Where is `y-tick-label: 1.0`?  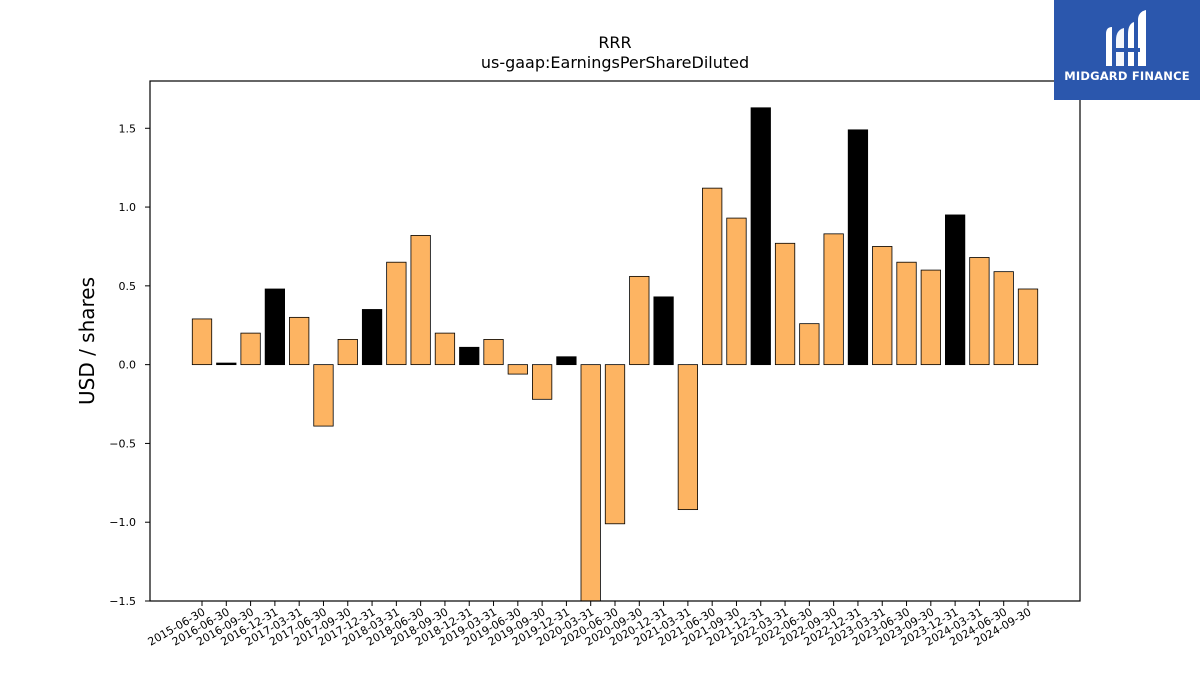 y-tick-label: 1.0 is located at coordinates (128, 207).